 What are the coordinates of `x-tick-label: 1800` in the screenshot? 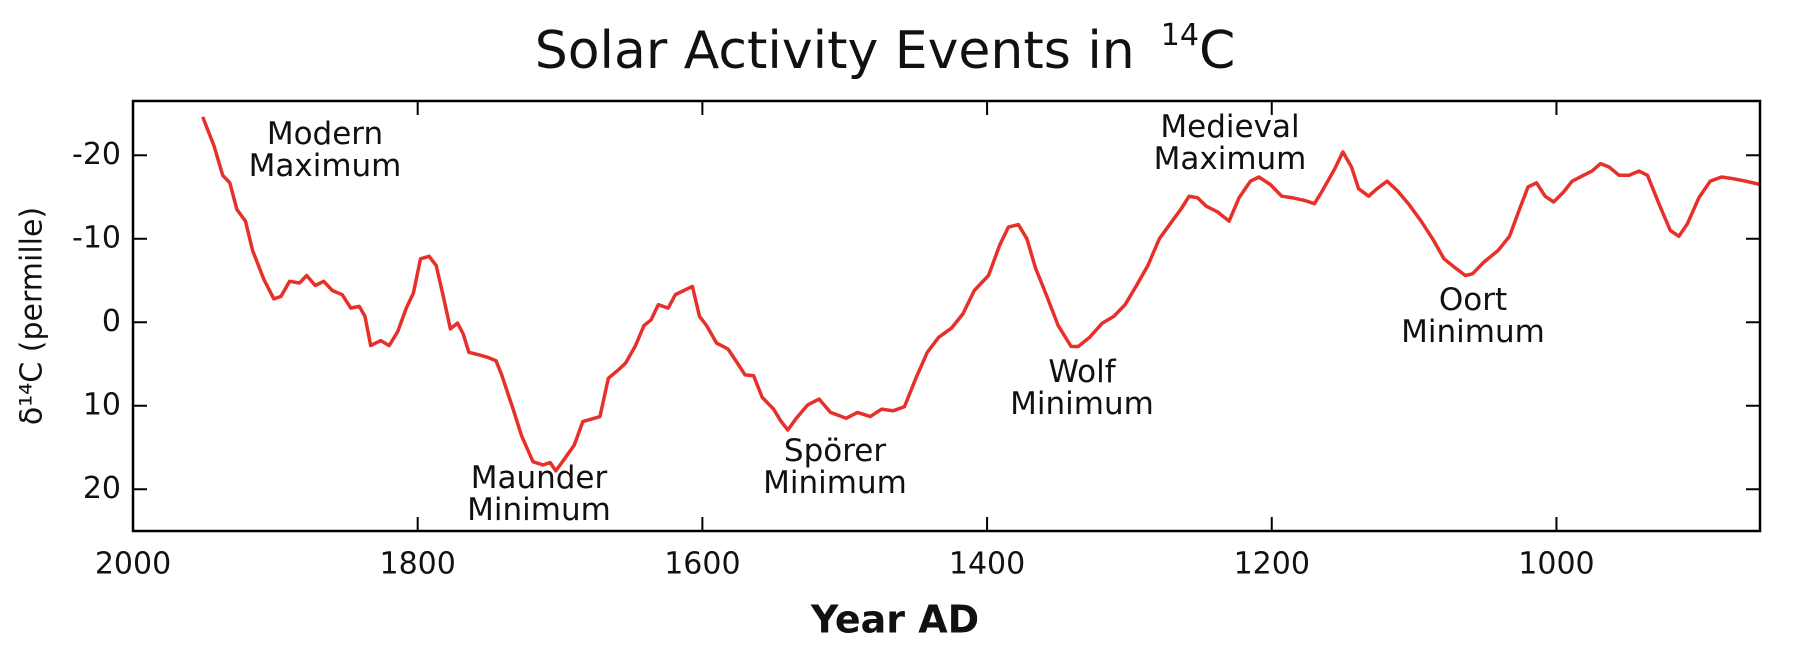 It's located at (418, 564).